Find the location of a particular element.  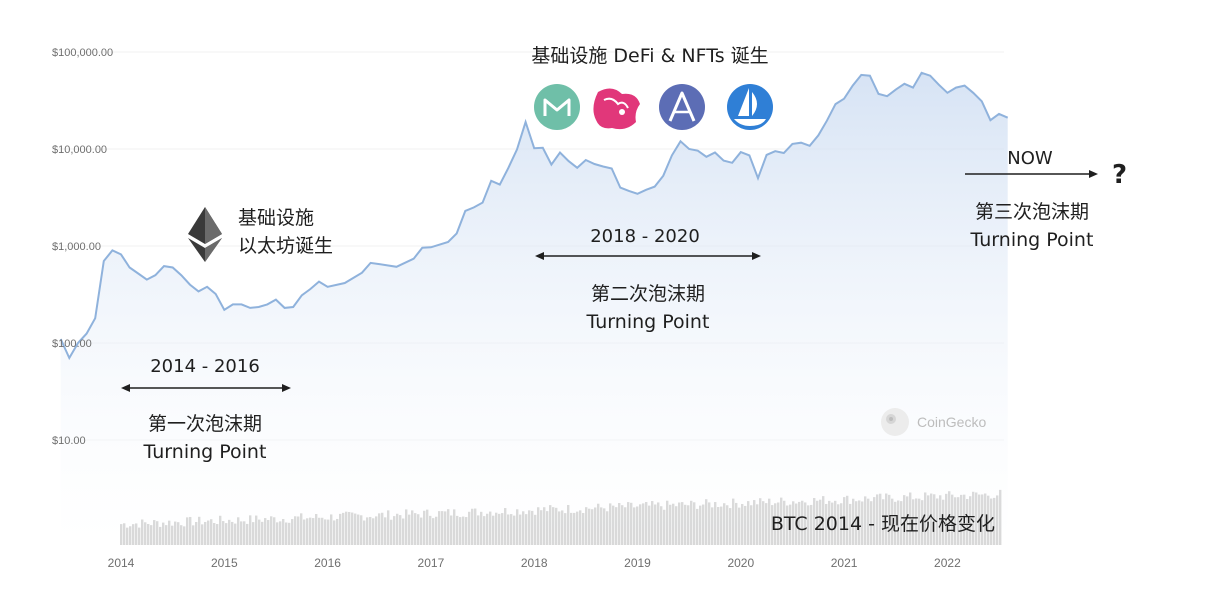

eth-annotation-line2: 以太坊诞生 is located at coordinates (286, 246).